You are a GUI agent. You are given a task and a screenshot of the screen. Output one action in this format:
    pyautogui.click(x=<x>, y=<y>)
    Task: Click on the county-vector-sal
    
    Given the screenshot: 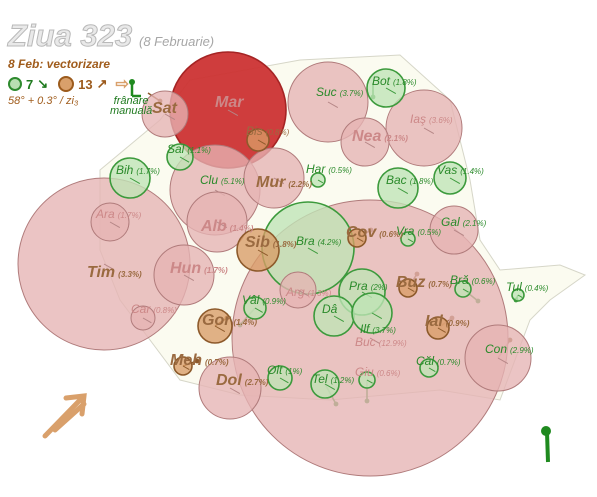 What is the action you would take?
    pyautogui.click(x=184, y=159)
    